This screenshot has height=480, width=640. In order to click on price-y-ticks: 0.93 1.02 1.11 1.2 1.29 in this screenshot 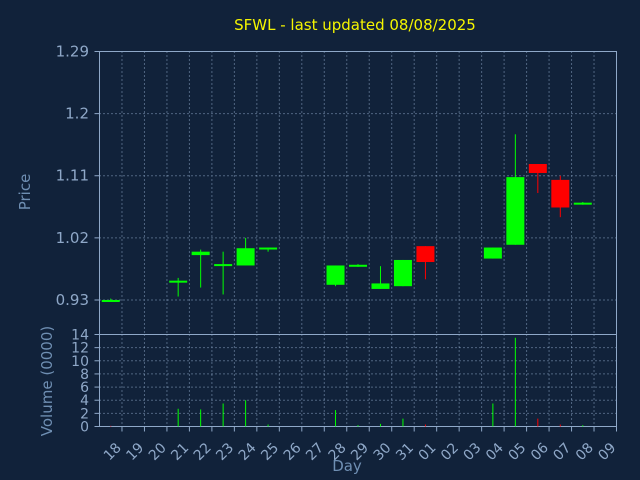, I will do `click(78, 176)`.